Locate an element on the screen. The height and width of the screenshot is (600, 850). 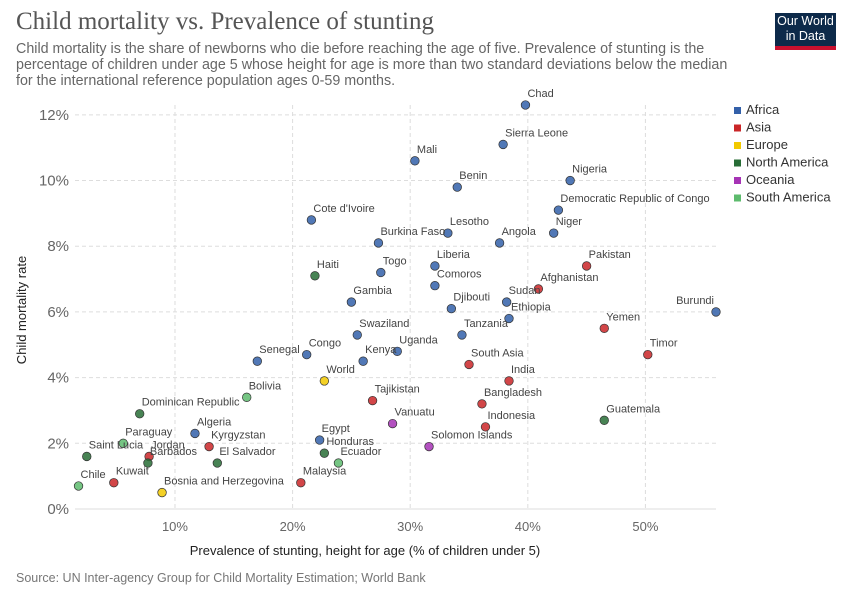
point-egypt is located at coordinates (319, 440).